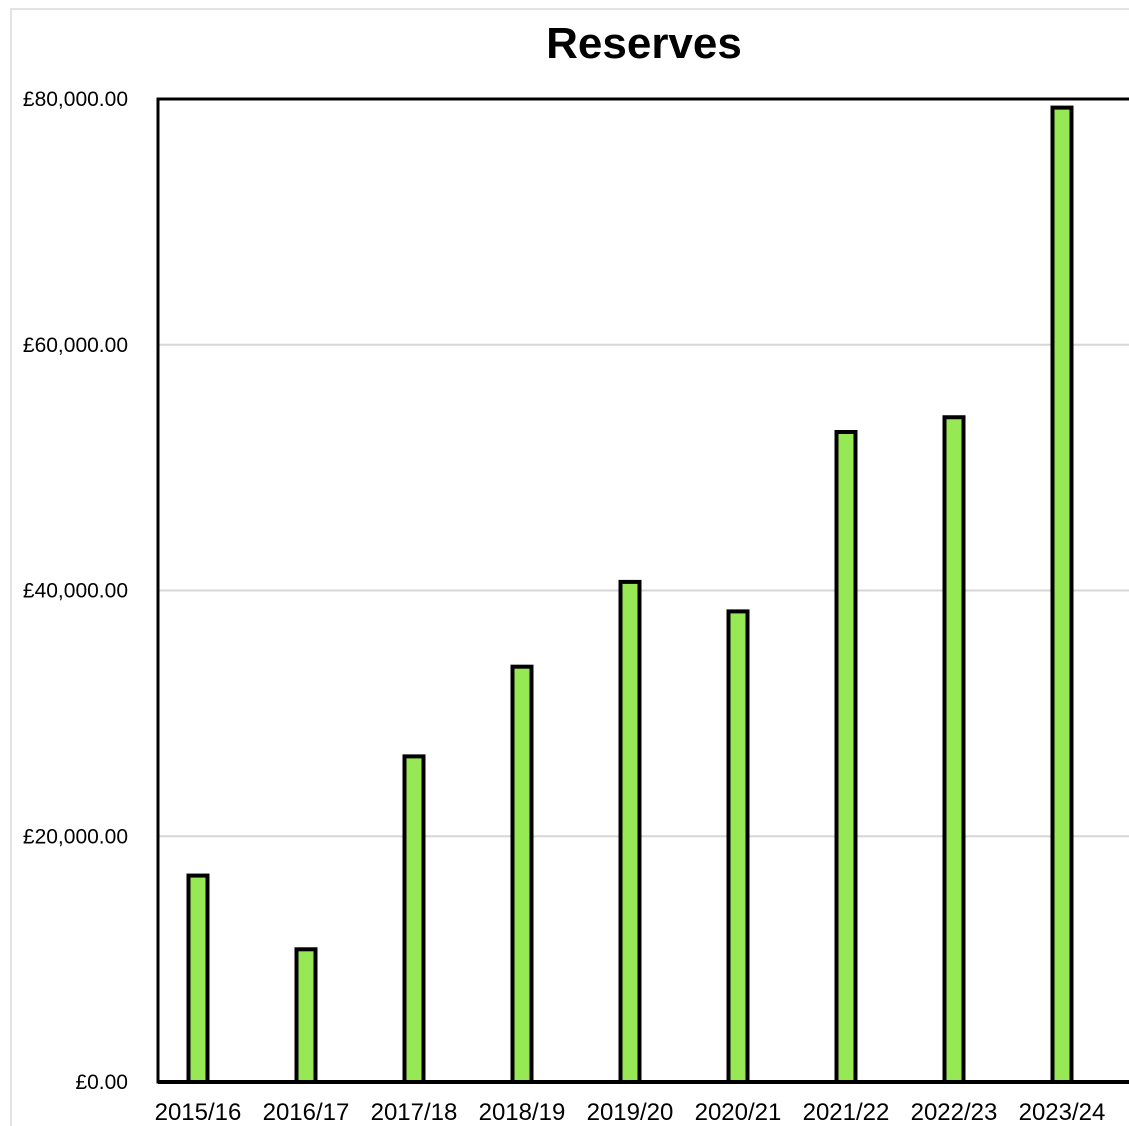  Describe the element at coordinates (954, 1112) in the screenshot. I see `x-tick-label: 2022/23` at that location.